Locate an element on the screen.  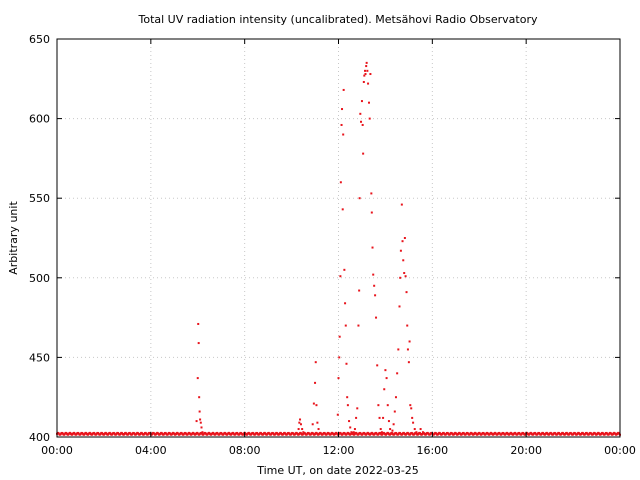
y-tick-label: 600 is located at coordinates (39, 119).